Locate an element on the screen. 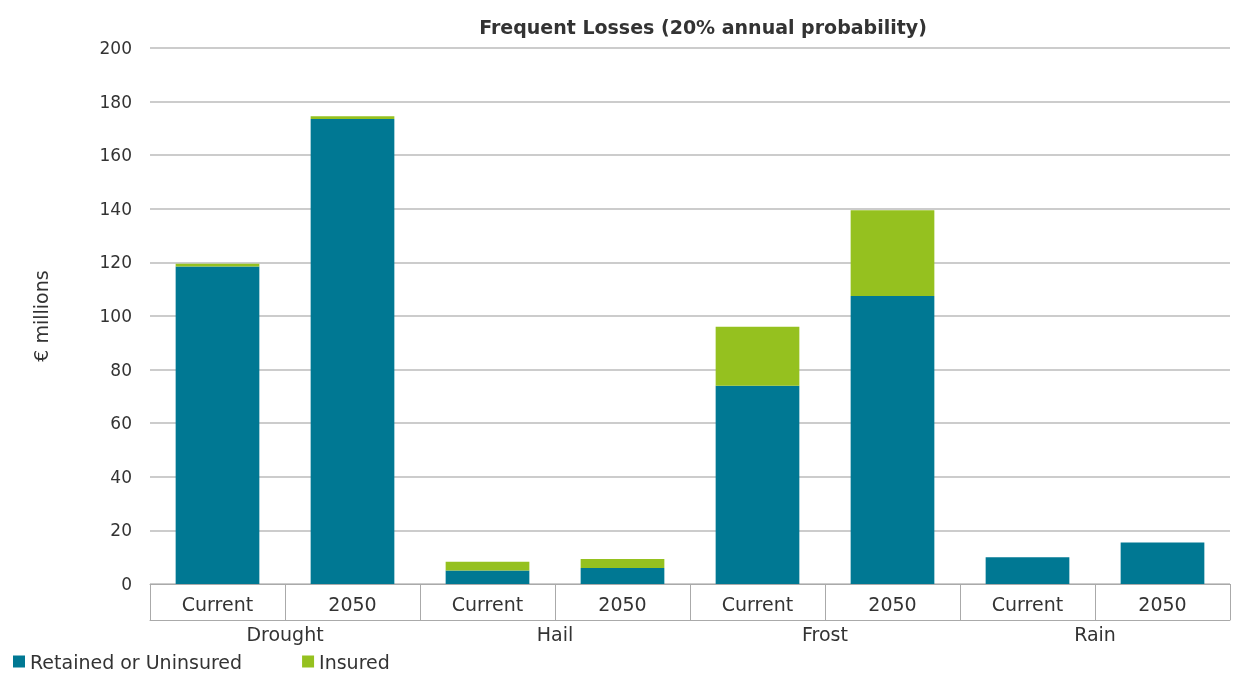 This screenshot has width=1244, height=676. y-tick-label: 100 is located at coordinates (115, 316).